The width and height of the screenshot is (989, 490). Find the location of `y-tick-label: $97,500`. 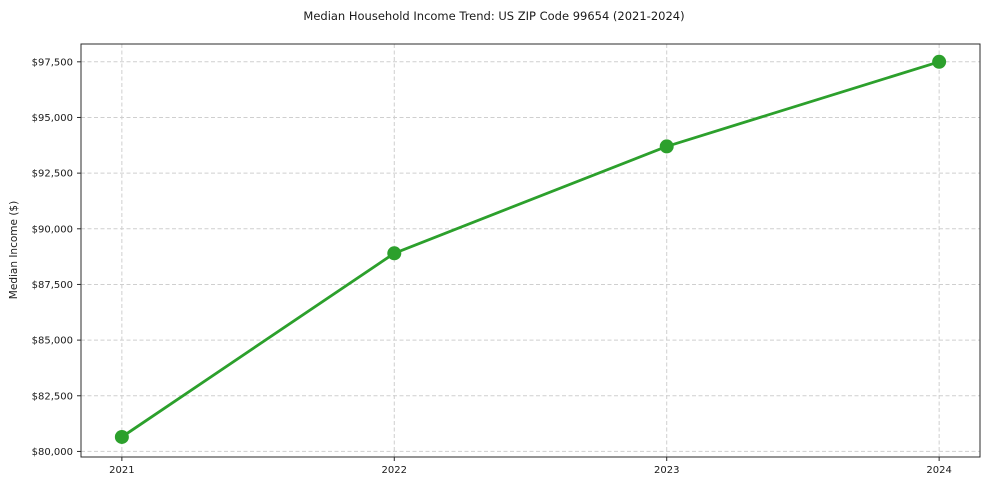

y-tick-label: $97,500 is located at coordinates (52, 62).